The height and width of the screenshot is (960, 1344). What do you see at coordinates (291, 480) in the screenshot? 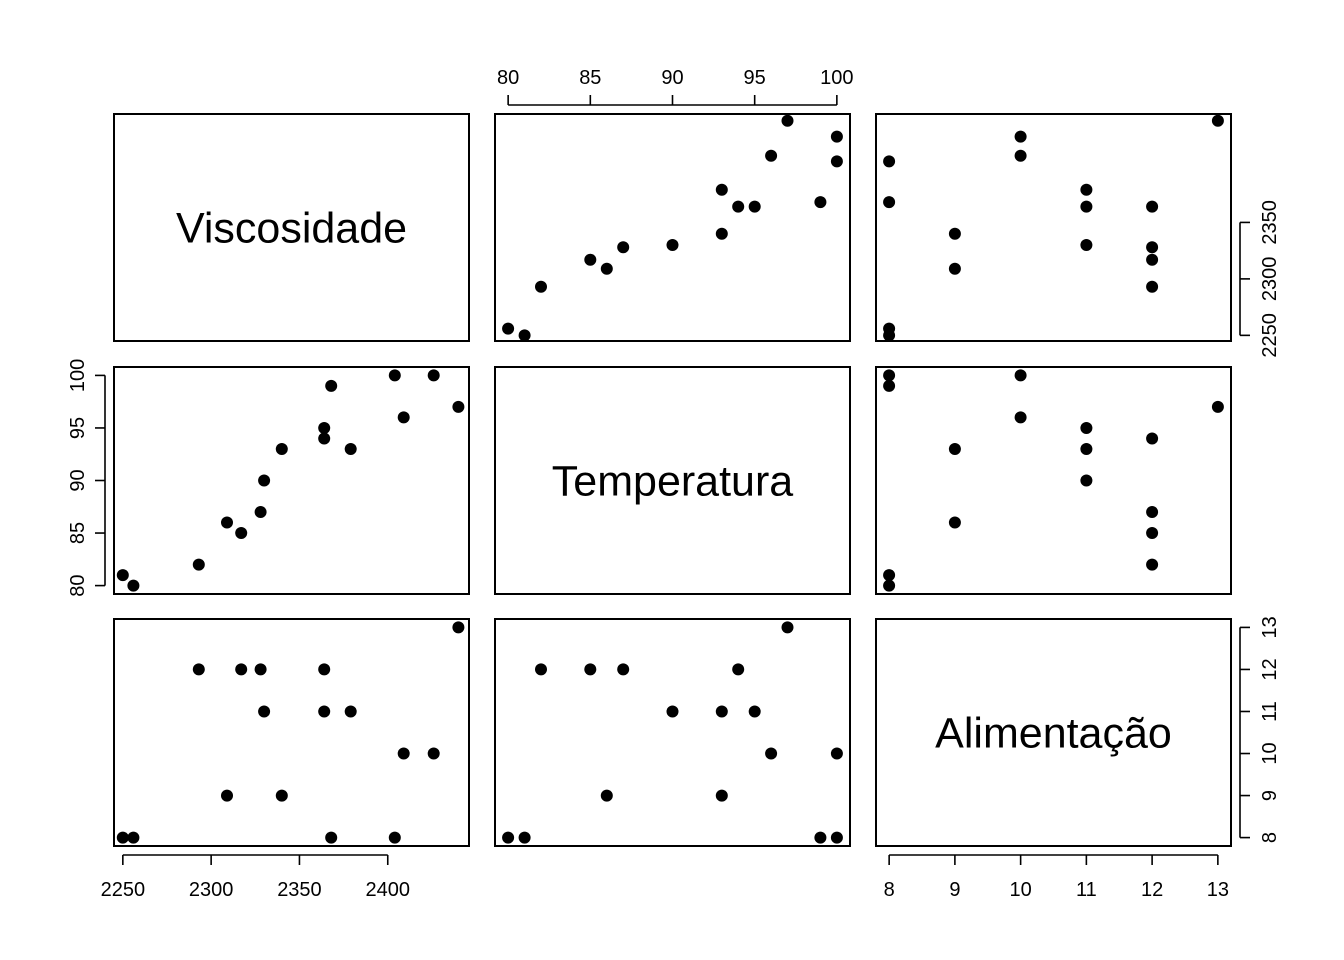
I see `panel-temperatura-vs-viscosidade` at bounding box center [291, 480].